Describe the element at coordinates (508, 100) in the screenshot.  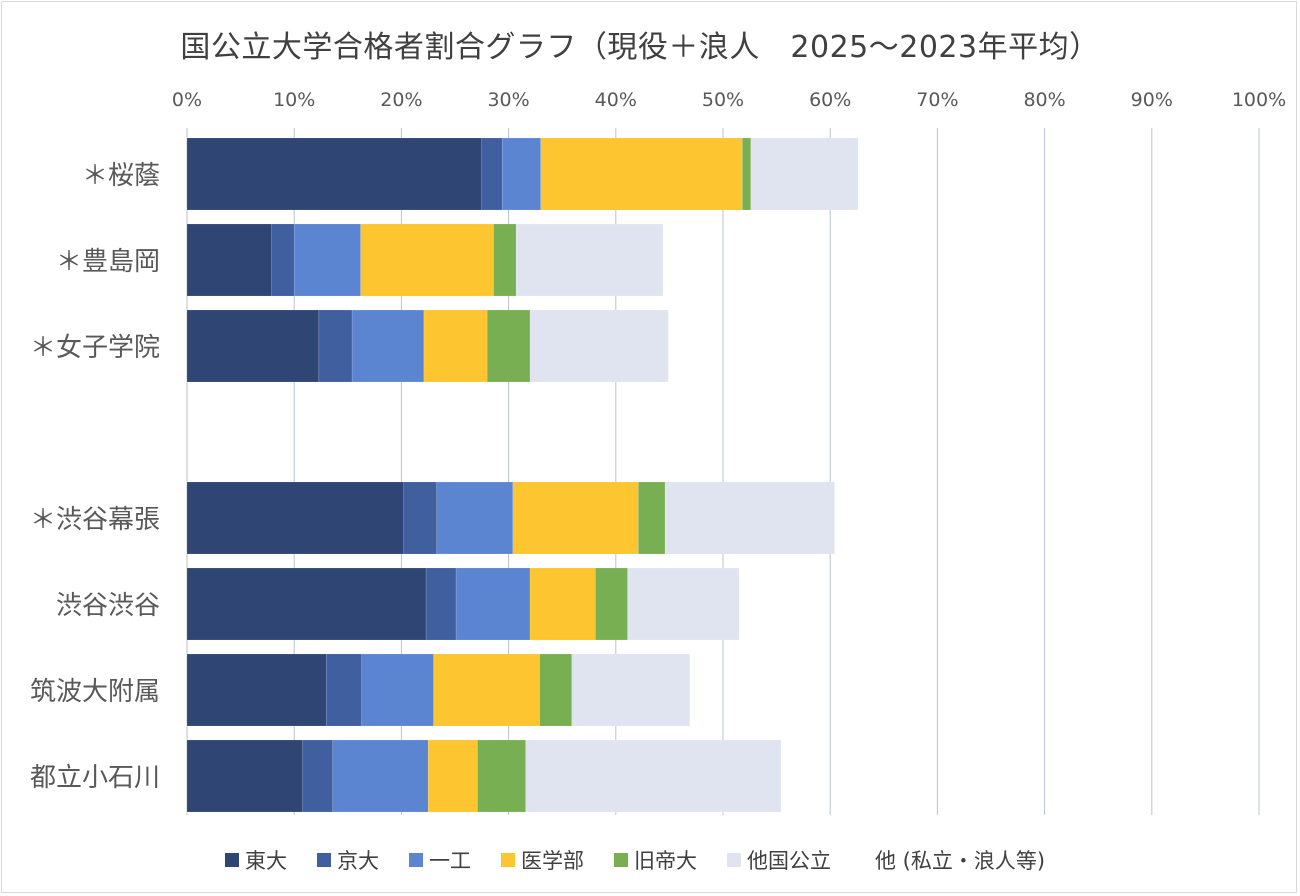
I see `x-tick-label: 30%` at that location.